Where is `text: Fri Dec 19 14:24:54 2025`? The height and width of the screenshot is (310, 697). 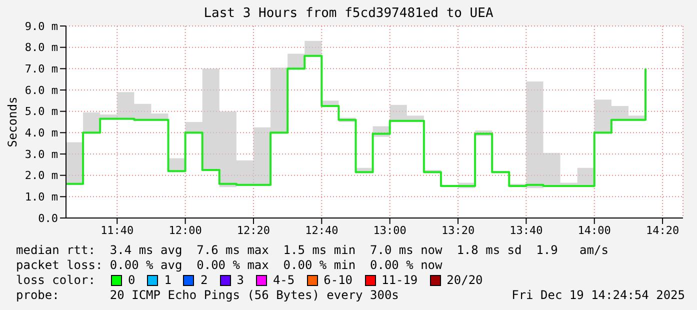
text: Fri Dec 19 14:24:54 2025 is located at coordinates (598, 295).